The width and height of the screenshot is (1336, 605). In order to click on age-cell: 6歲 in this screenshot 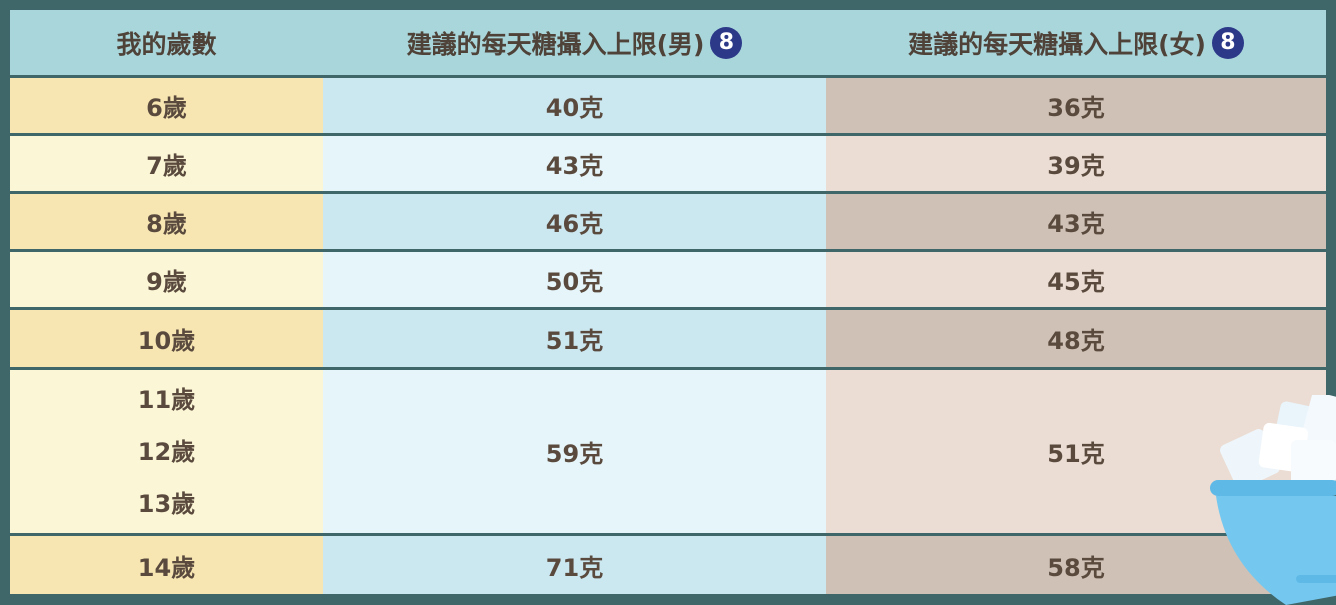, I will do `click(166, 105)`.